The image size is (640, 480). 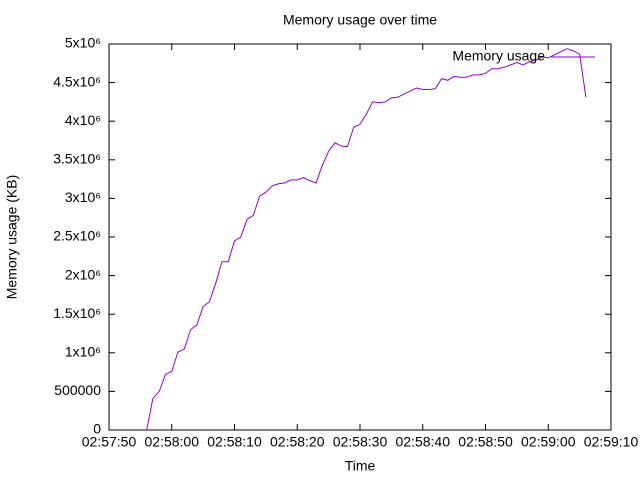 What do you see at coordinates (83, 197) in the screenshot?
I see `y-tick-label: 3x10⁶` at bounding box center [83, 197].